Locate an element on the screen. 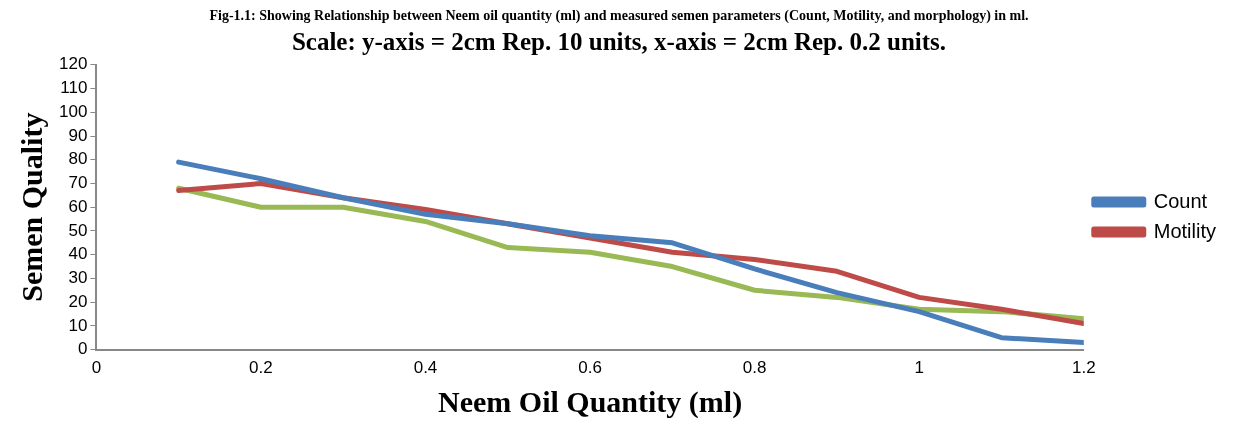 The width and height of the screenshot is (1245, 435). x-tick-label: 1 is located at coordinates (919, 368).